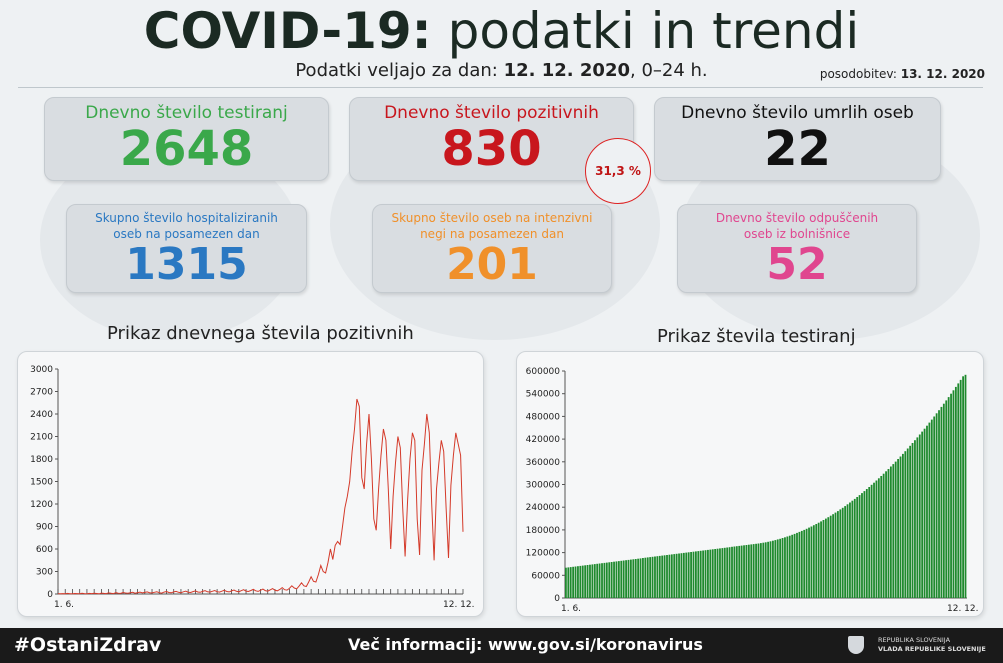  I want to click on positive-series-line, so click(260, 496).